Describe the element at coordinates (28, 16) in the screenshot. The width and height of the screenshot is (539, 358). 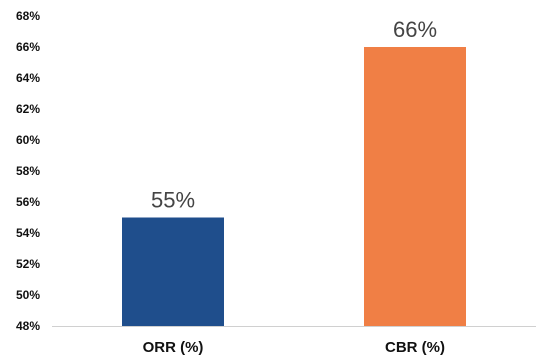
I see `y-tick-label: 68%` at that location.